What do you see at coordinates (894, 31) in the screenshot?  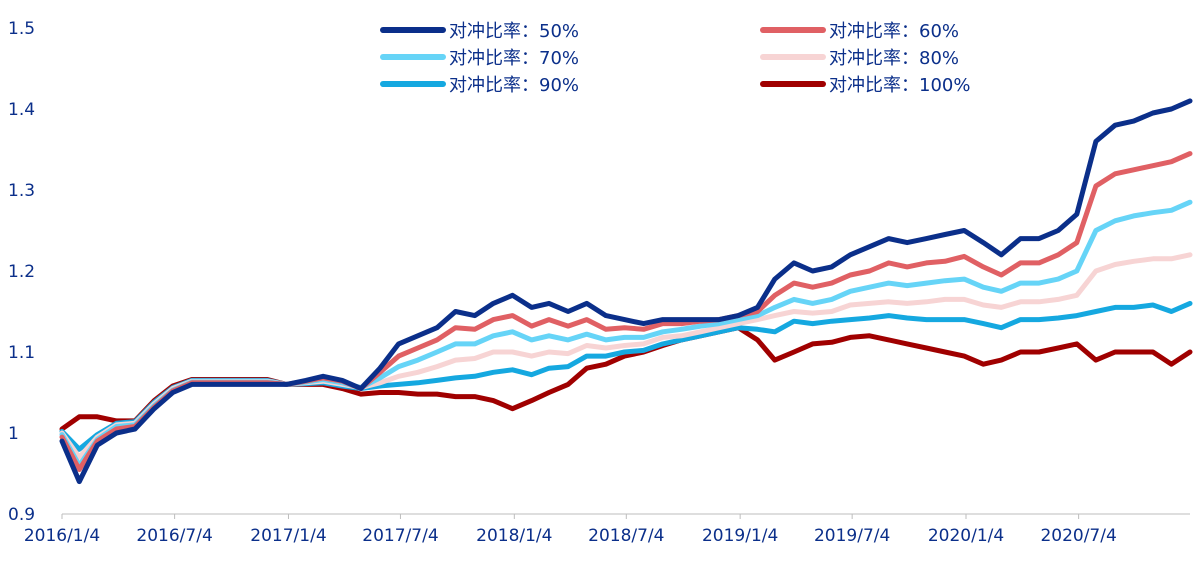 I see `legend-label: 对冲比率：60%` at bounding box center [894, 31].